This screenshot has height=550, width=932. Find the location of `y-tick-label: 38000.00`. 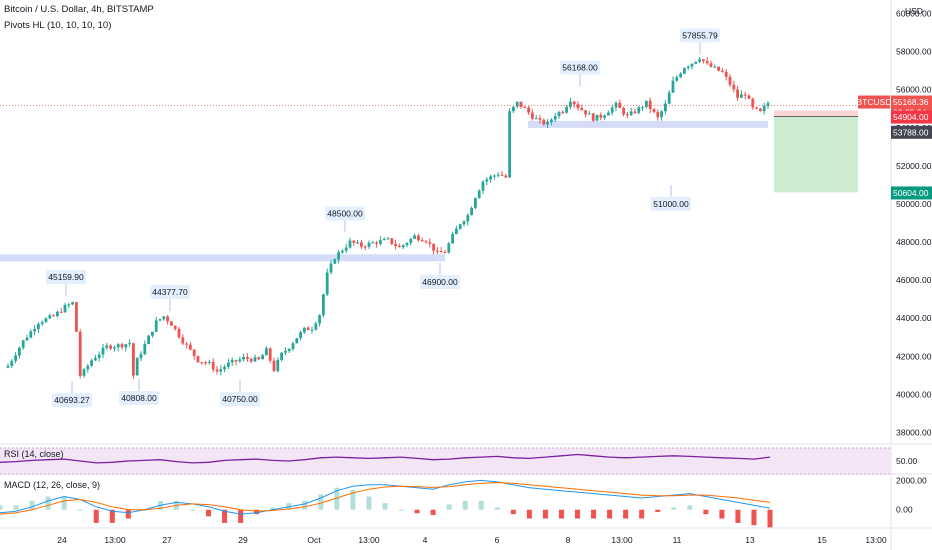

y-tick-label: 38000.00 is located at coordinates (914, 432).